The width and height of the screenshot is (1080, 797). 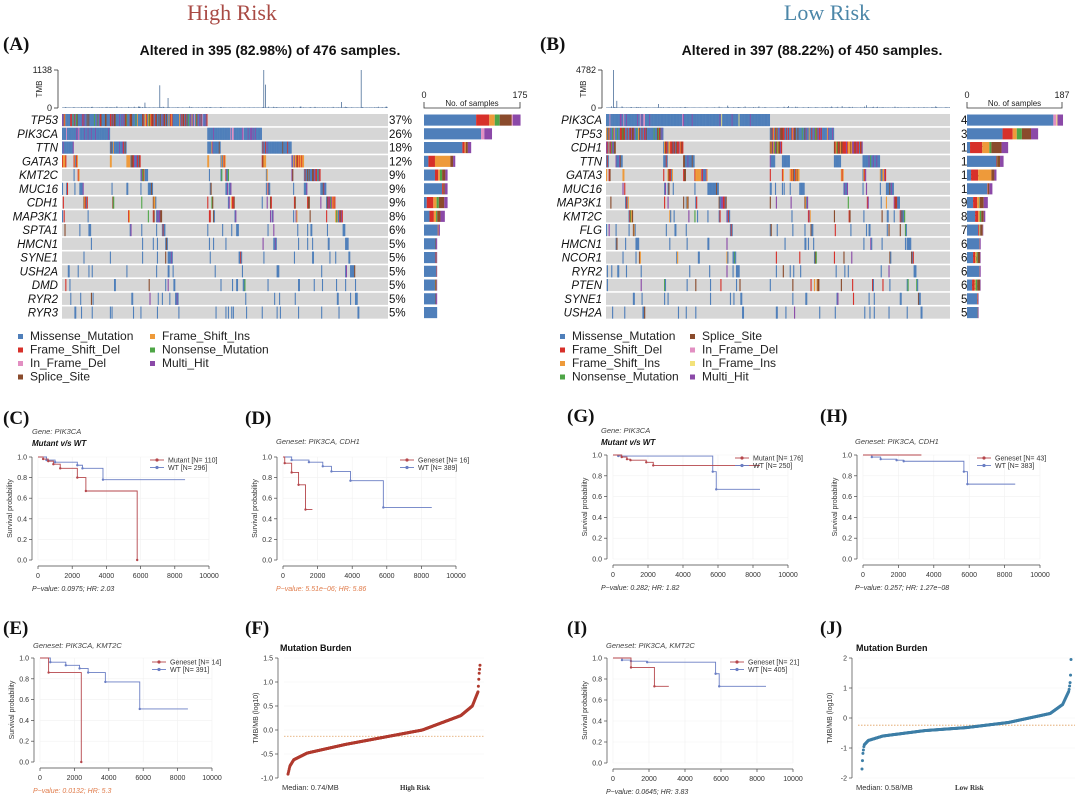 I want to click on gene-label: DMD, so click(x=45, y=286).